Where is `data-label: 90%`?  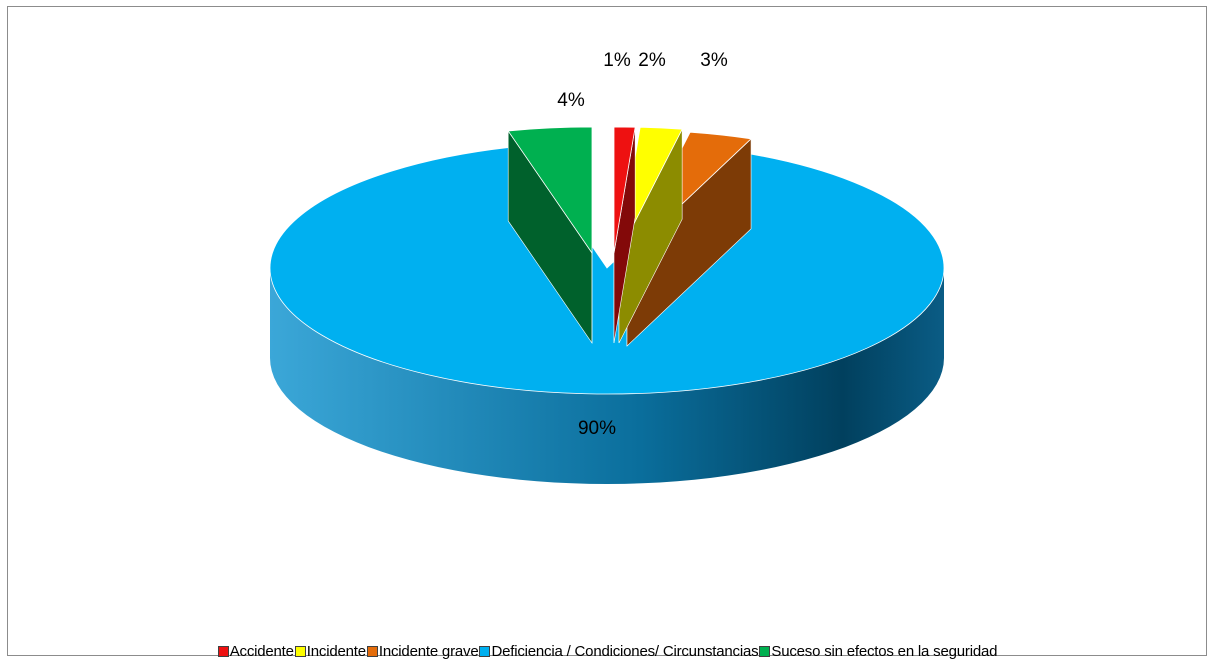
data-label: 90% is located at coordinates (597, 428).